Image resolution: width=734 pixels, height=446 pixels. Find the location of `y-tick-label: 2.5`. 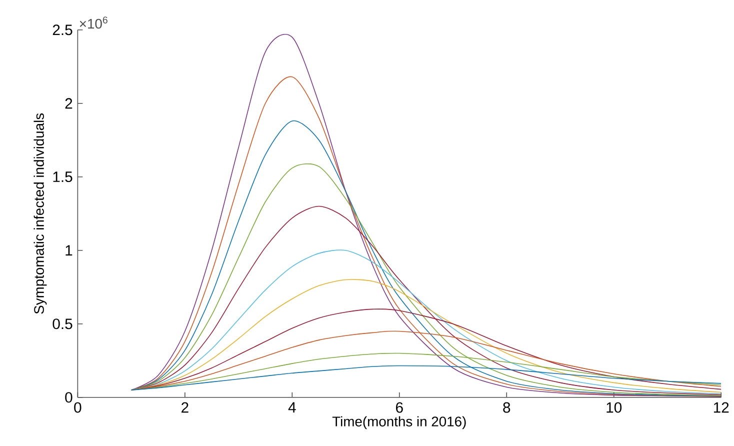

y-tick-label: 2.5 is located at coordinates (62, 30).